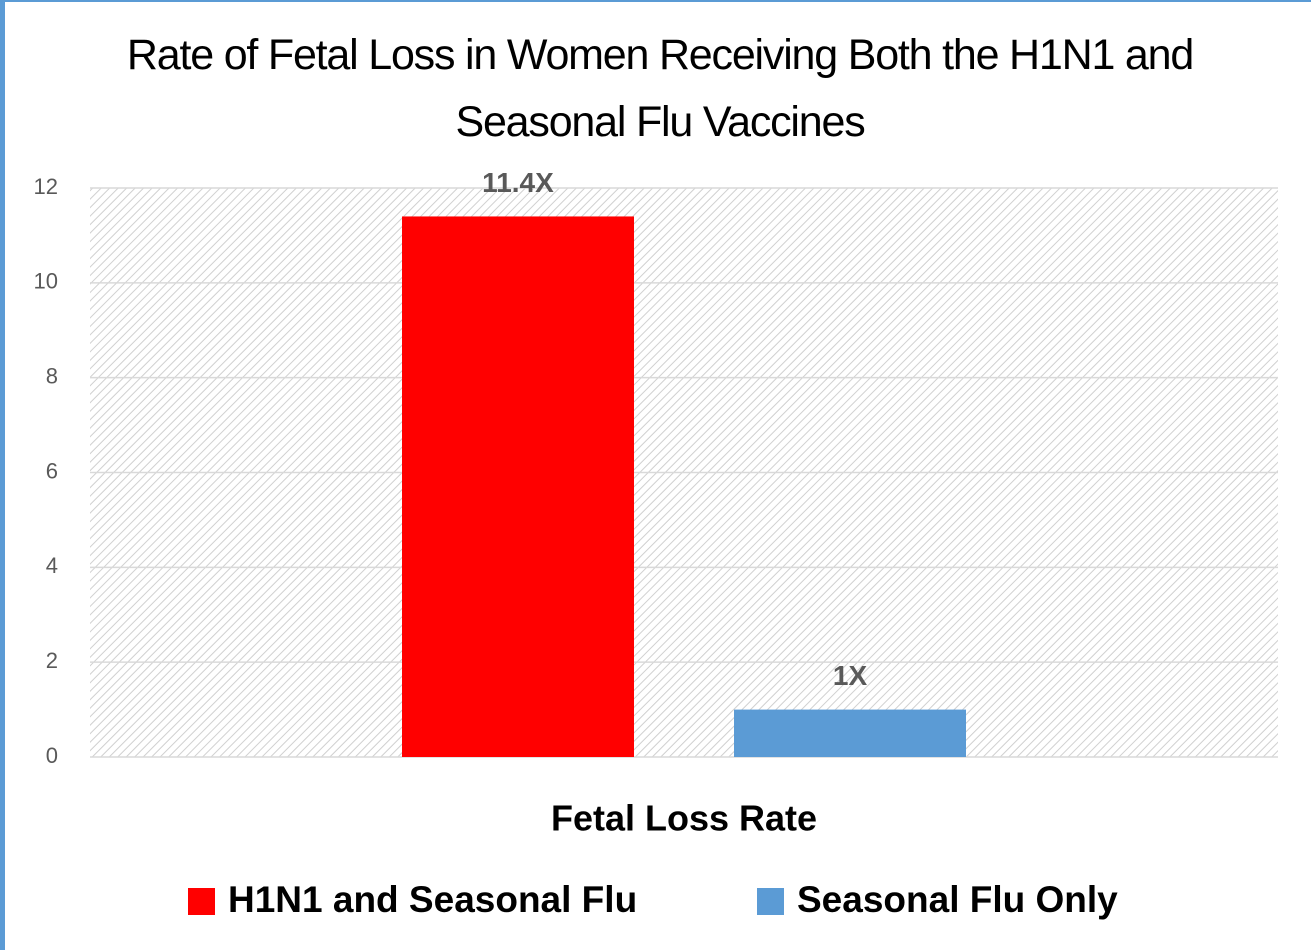 Image resolution: width=1311 pixels, height=950 pixels. I want to click on data-label: 1X, so click(850, 675).